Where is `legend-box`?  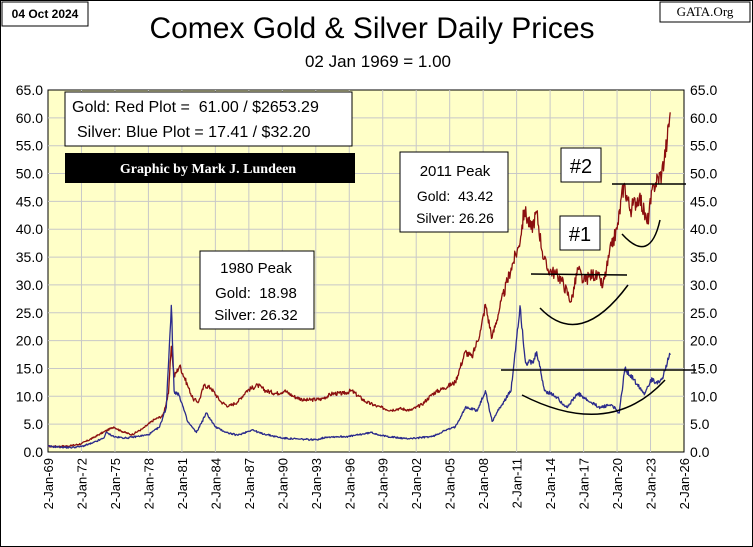 legend-box is located at coordinates (208, 119).